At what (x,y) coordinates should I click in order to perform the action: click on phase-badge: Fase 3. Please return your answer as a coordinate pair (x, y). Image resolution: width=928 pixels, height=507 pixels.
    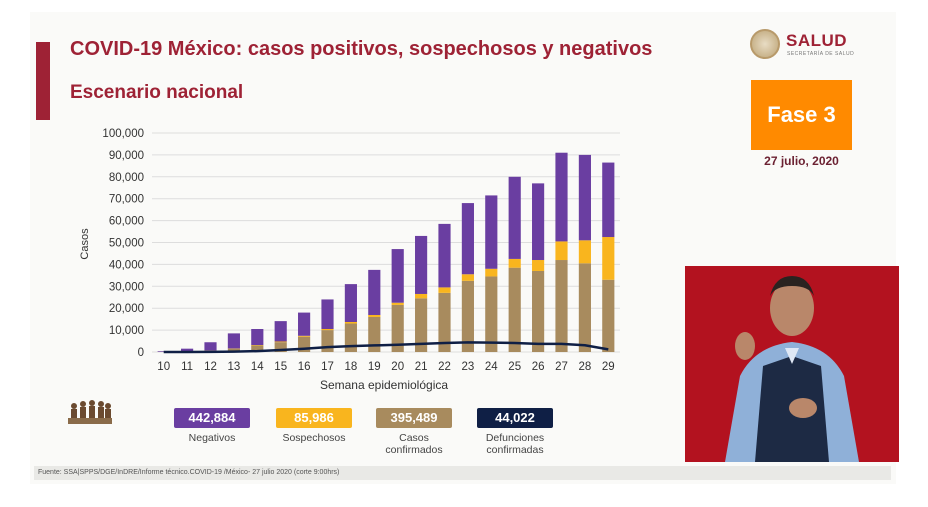
    Looking at the image, I should click on (801, 115).